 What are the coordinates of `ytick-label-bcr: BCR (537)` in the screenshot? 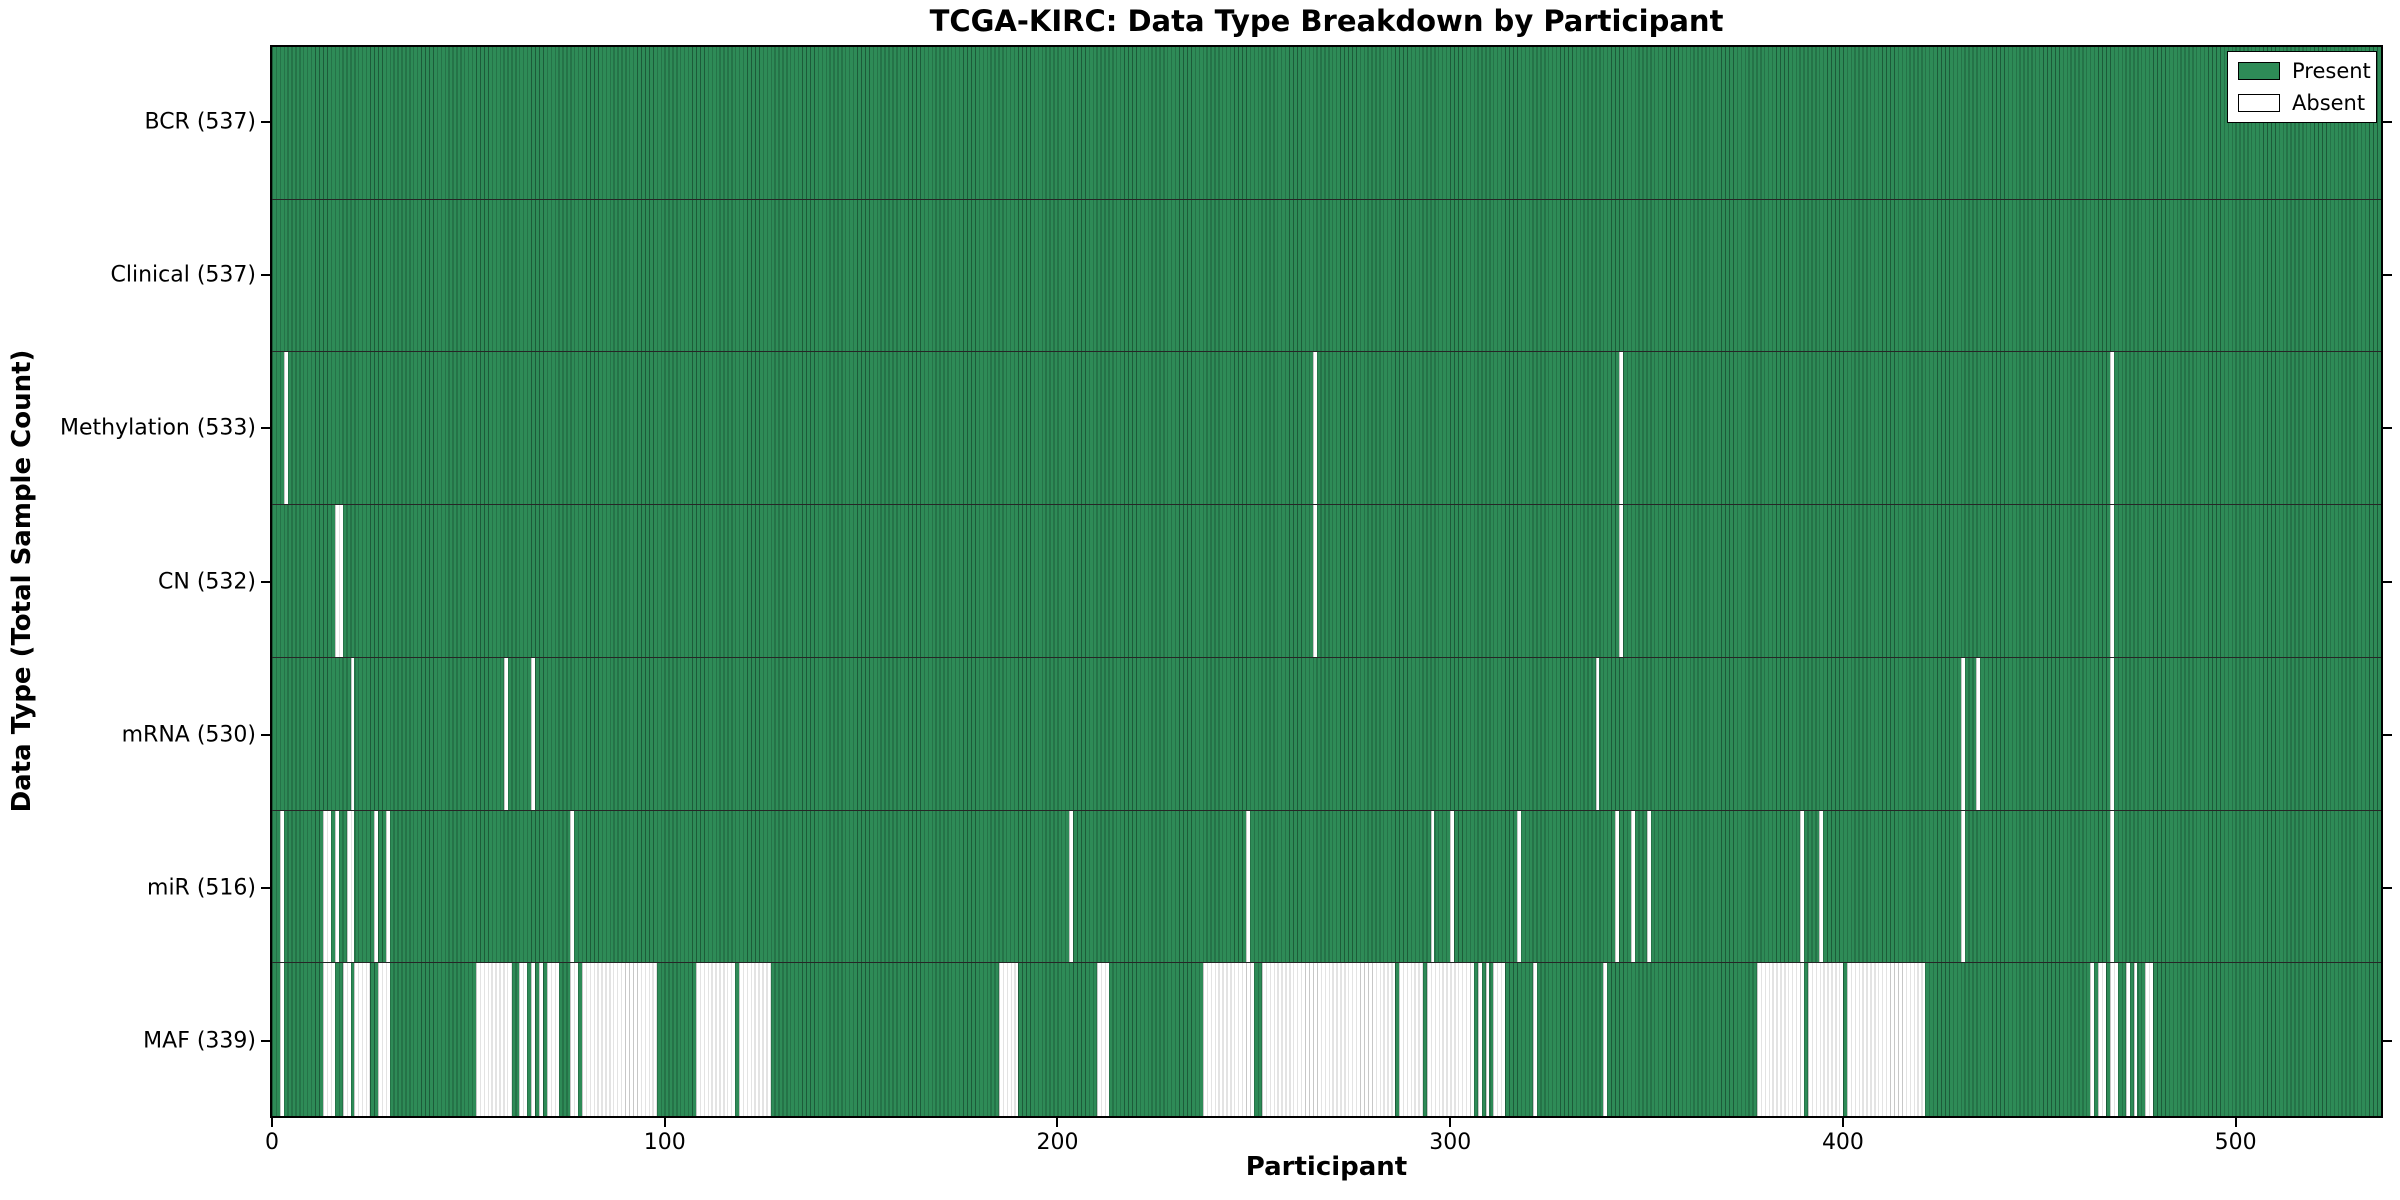 It's located at (200, 122).